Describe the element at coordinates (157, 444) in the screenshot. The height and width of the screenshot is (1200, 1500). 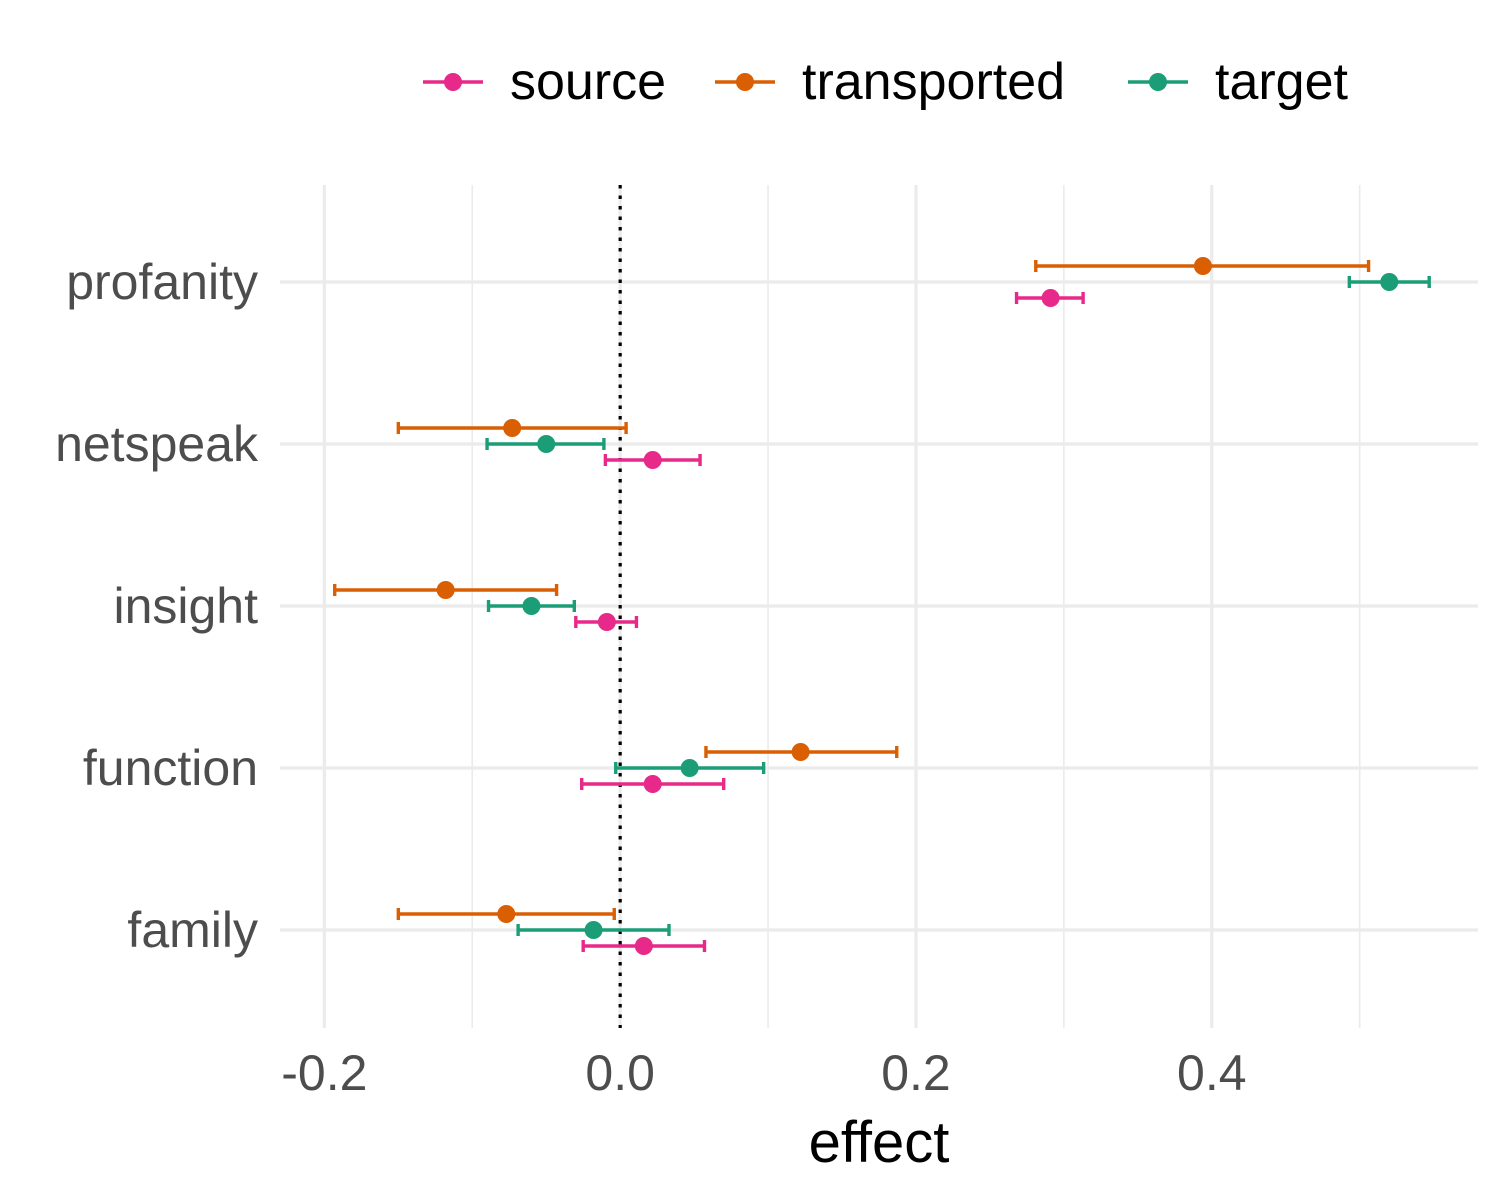
I see `y-tick-label-netspeak: netspeak` at that location.